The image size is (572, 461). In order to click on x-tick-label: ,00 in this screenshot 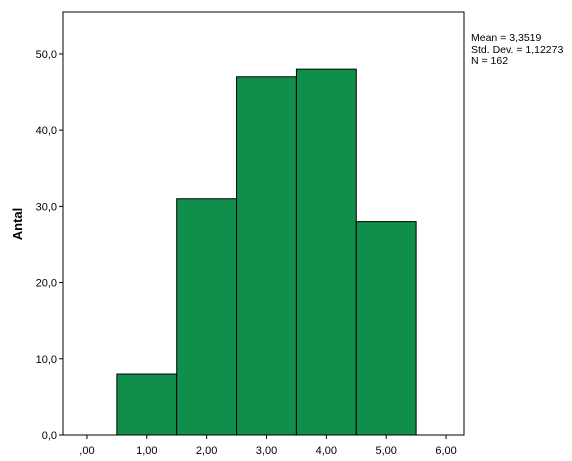, I will do `click(86, 451)`.